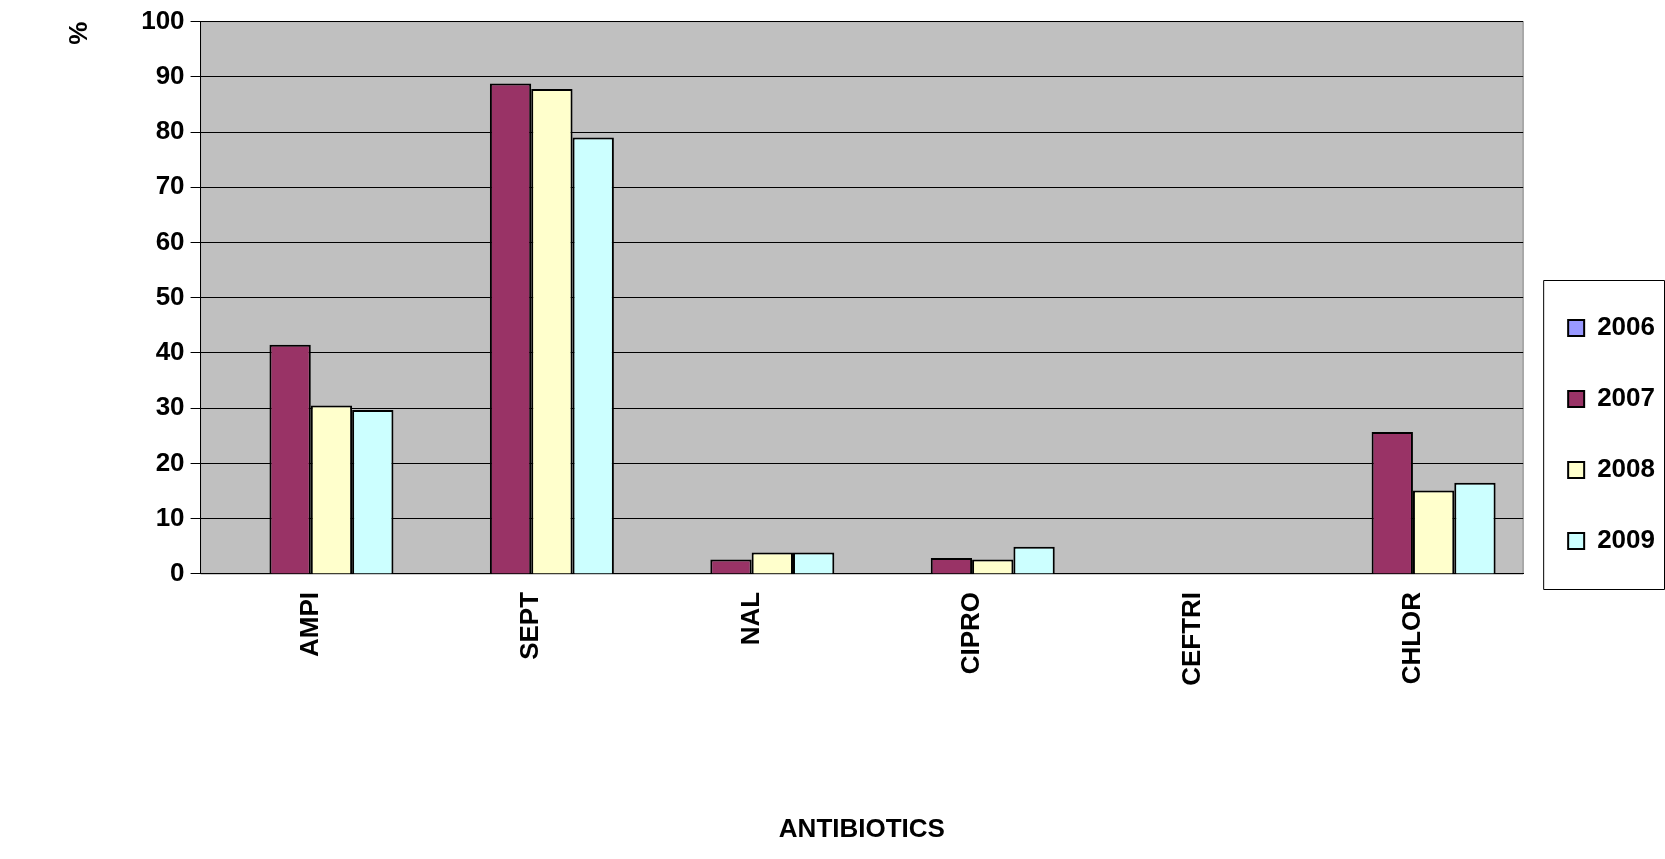 The image size is (1665, 859). Describe the element at coordinates (170, 185) in the screenshot. I see `y-tick-label: 70` at that location.